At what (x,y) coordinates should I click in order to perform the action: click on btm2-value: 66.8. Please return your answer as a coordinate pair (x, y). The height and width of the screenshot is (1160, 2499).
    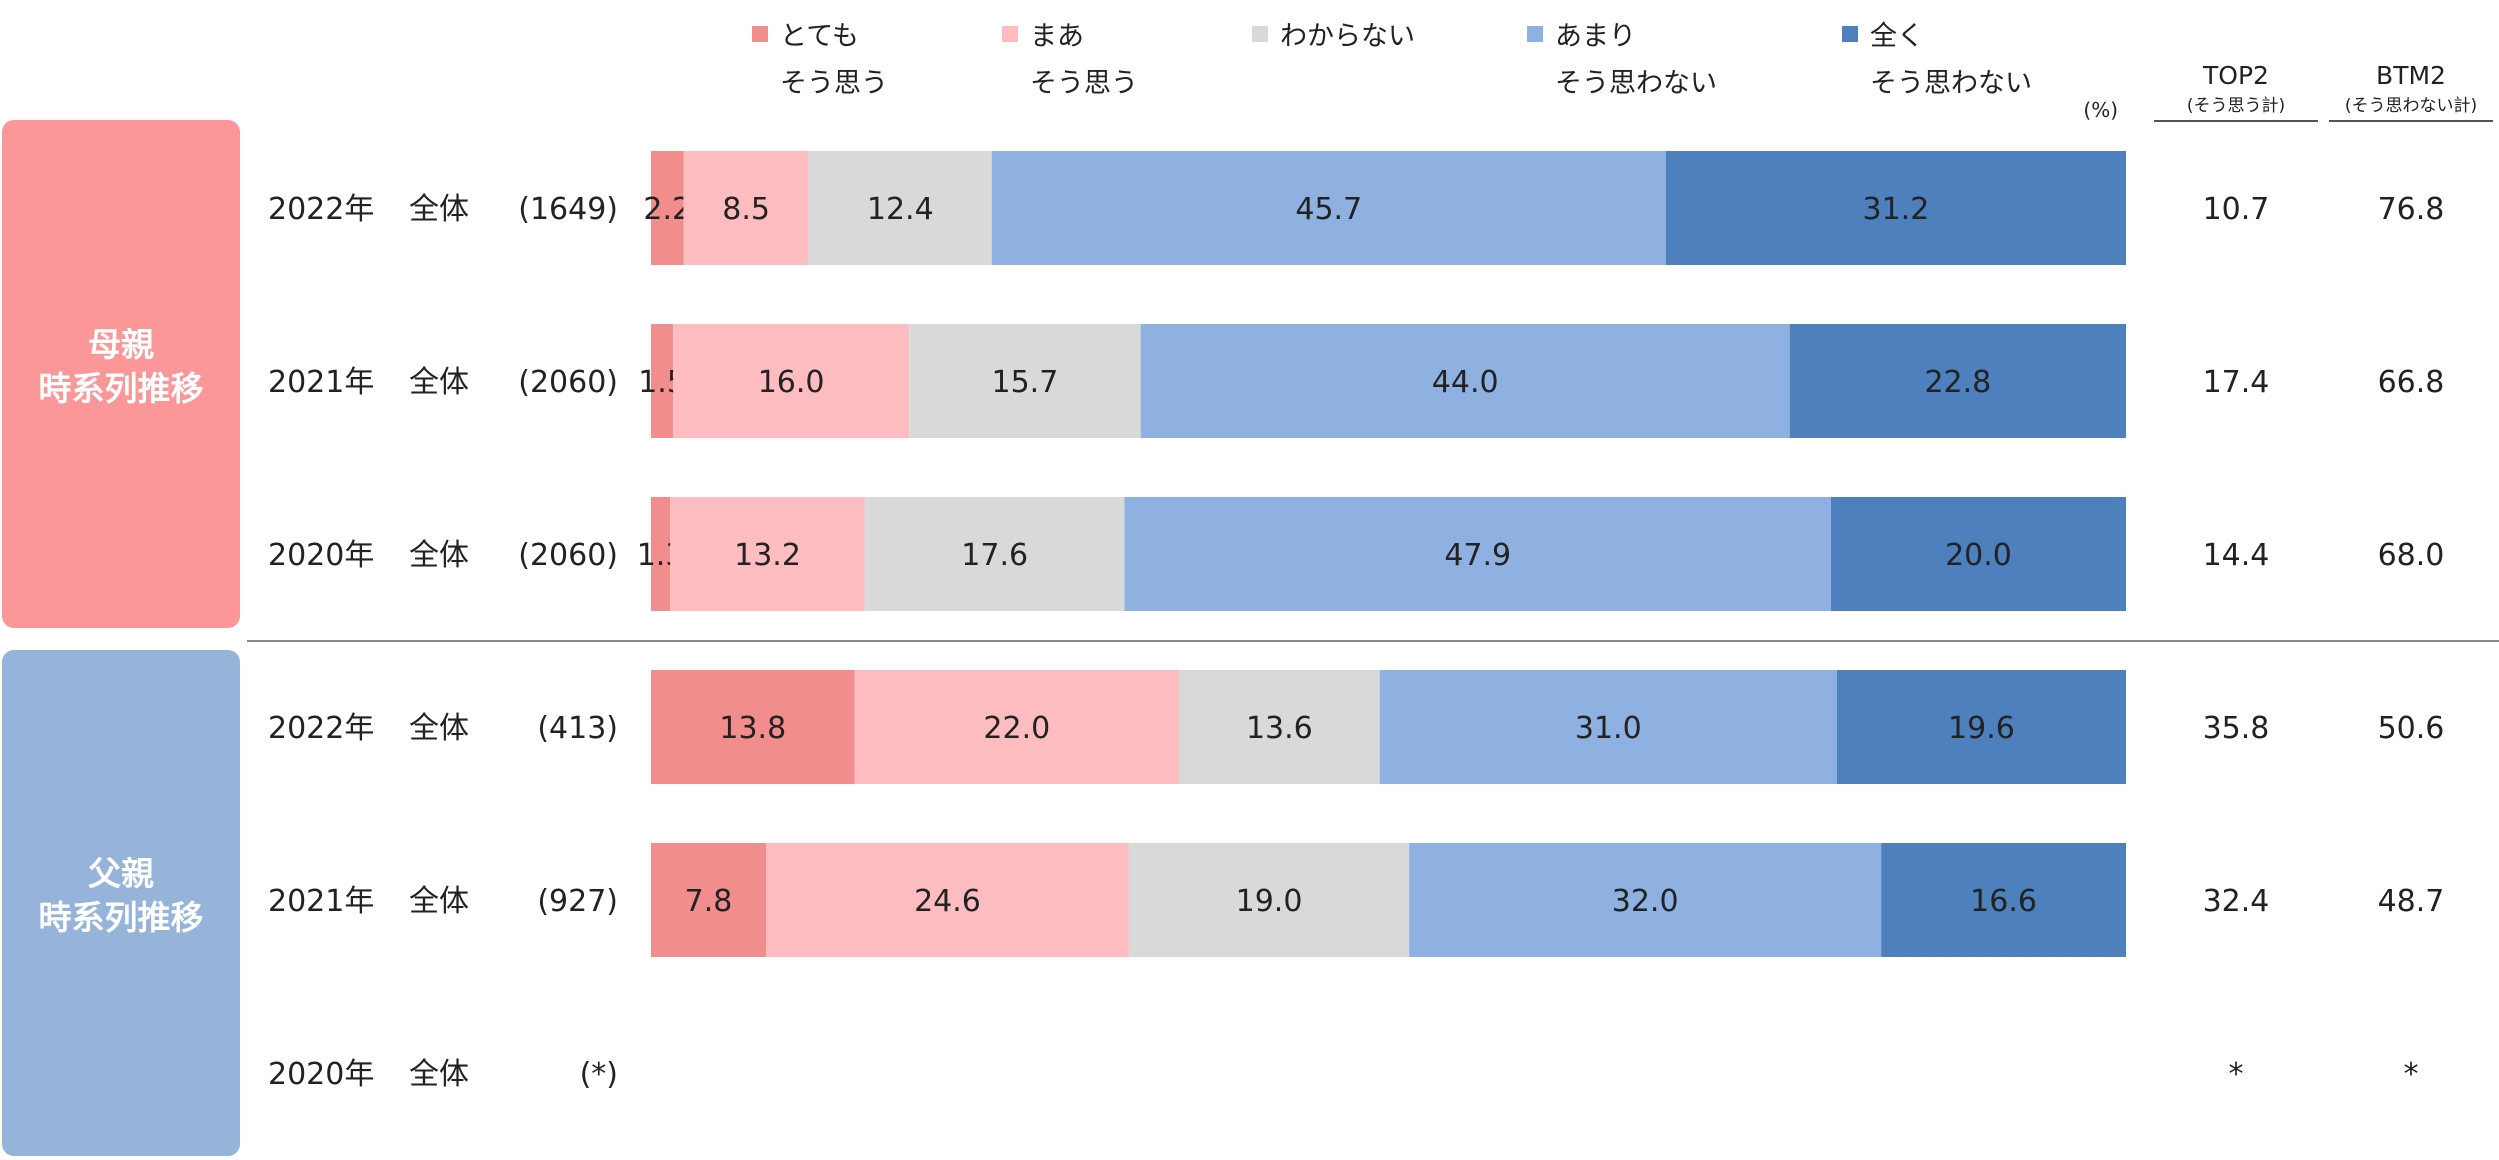
    Looking at the image, I should click on (2411, 382).